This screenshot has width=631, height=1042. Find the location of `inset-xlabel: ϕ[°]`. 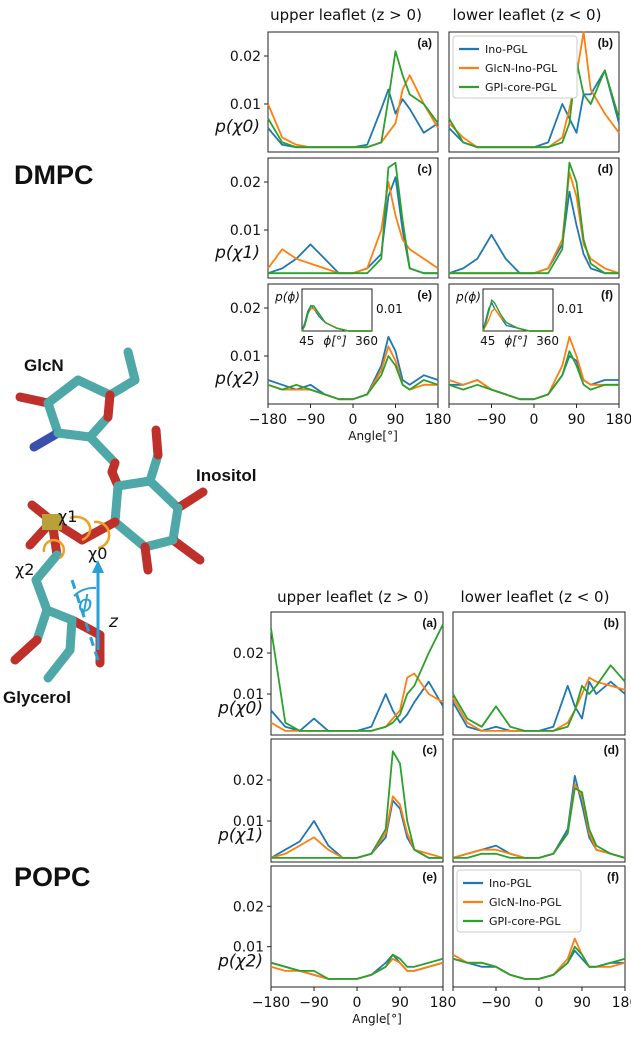

inset-xlabel: ϕ[°] is located at coordinates (516, 341).